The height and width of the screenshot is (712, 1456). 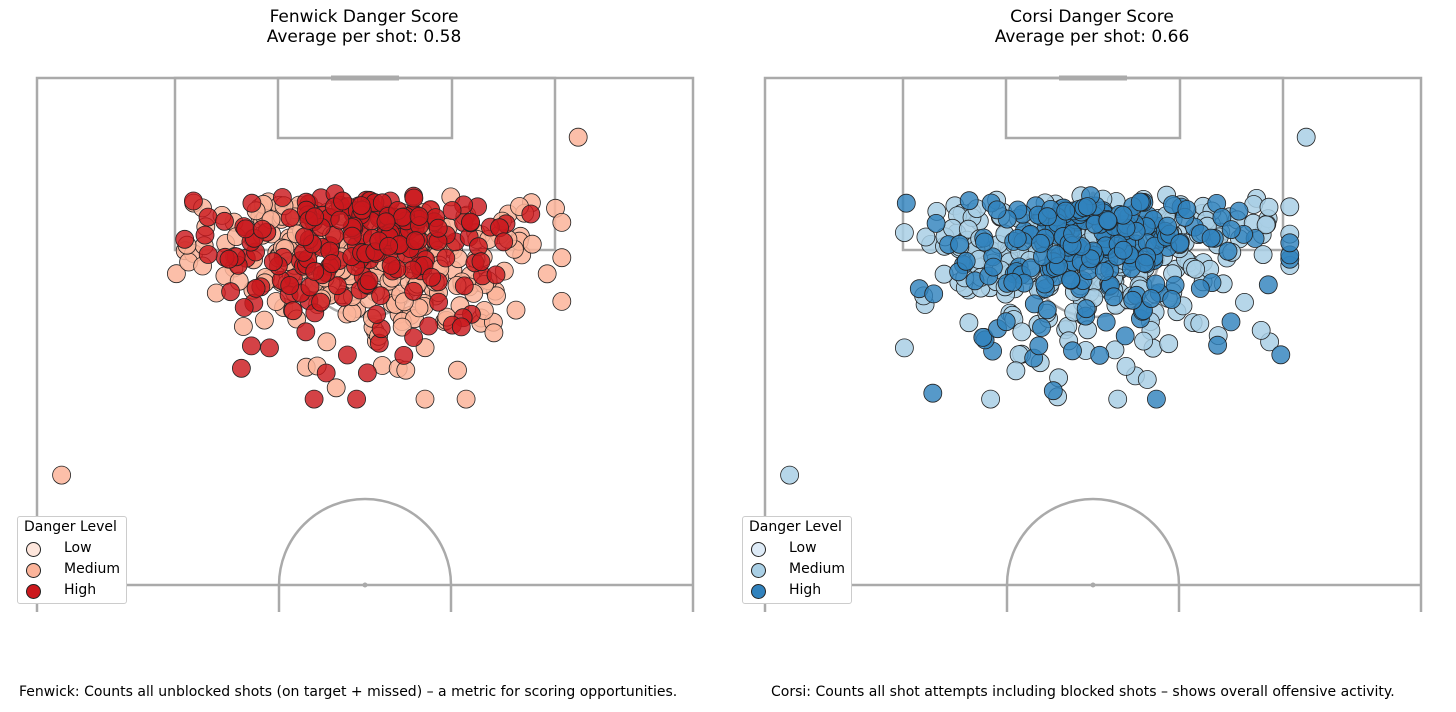 I want to click on legend-marker-high, so click(x=758, y=591).